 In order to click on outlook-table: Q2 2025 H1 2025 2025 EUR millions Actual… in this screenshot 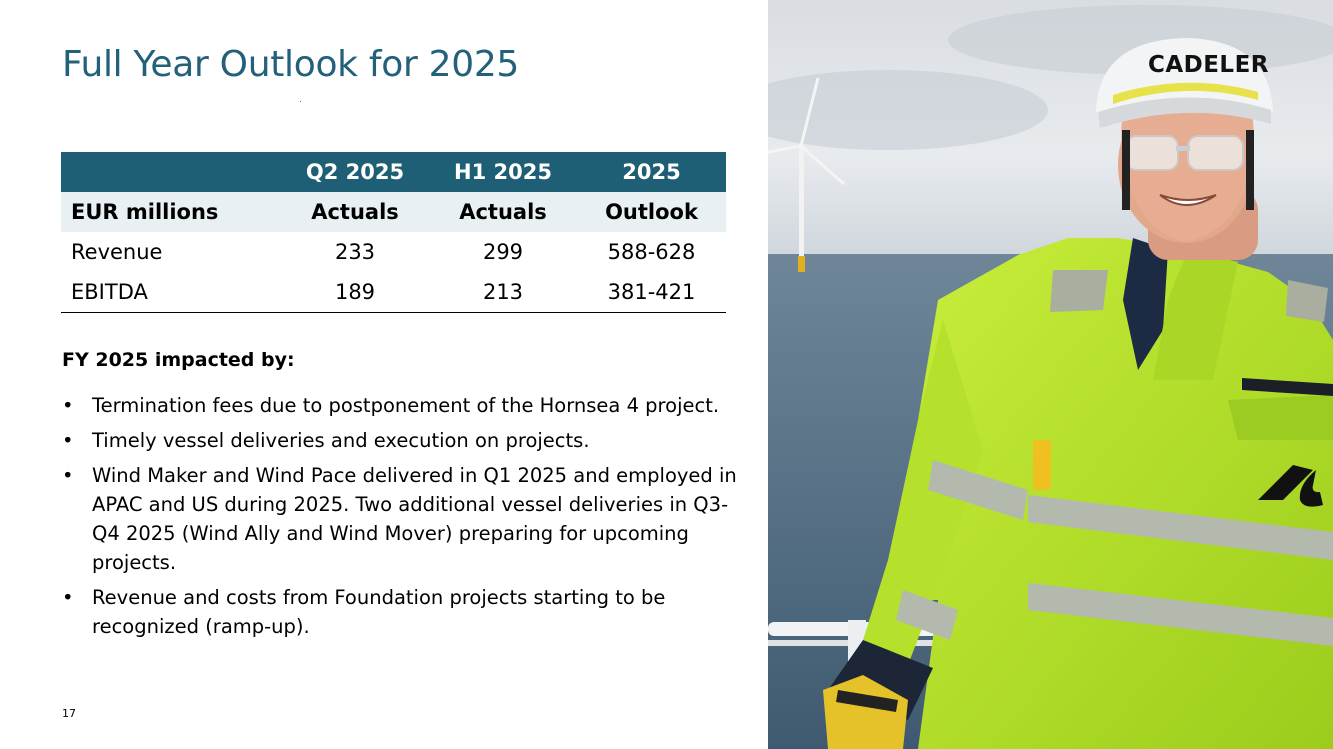, I will do `click(393, 232)`.